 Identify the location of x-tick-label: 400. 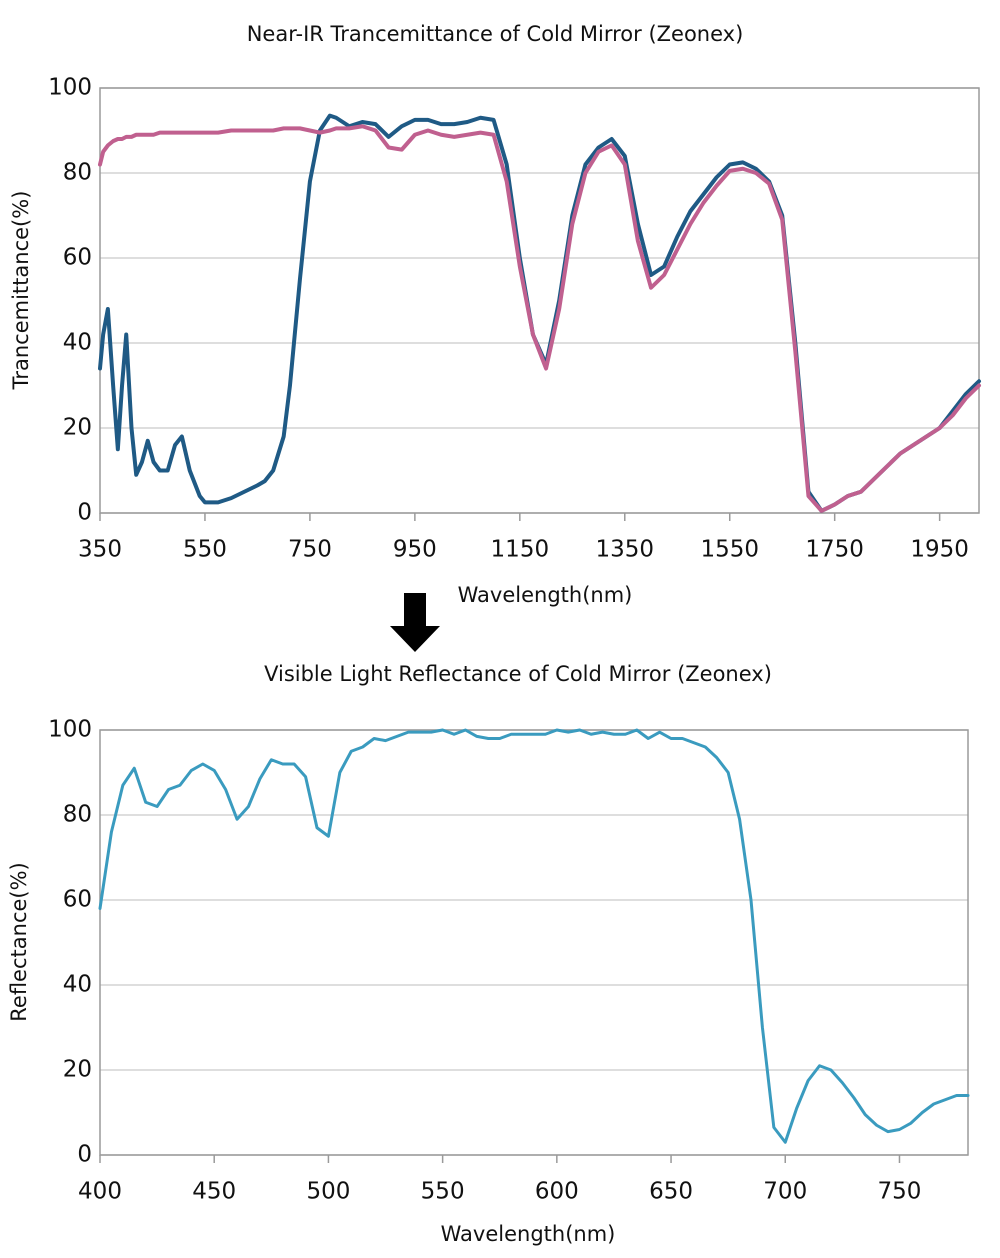
(100, 1192).